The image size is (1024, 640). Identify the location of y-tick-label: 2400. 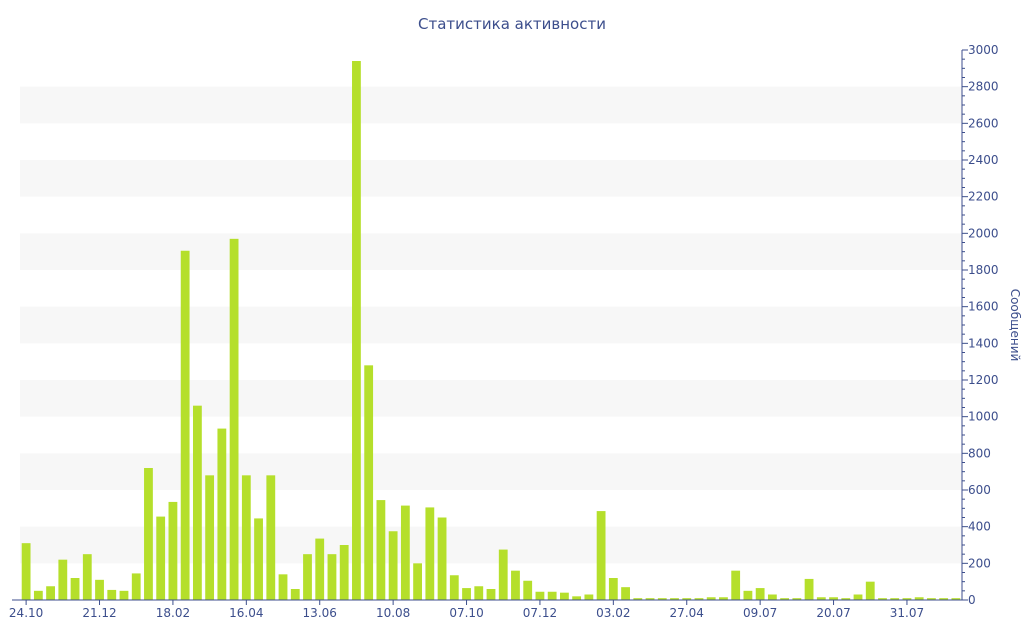
(983, 160).